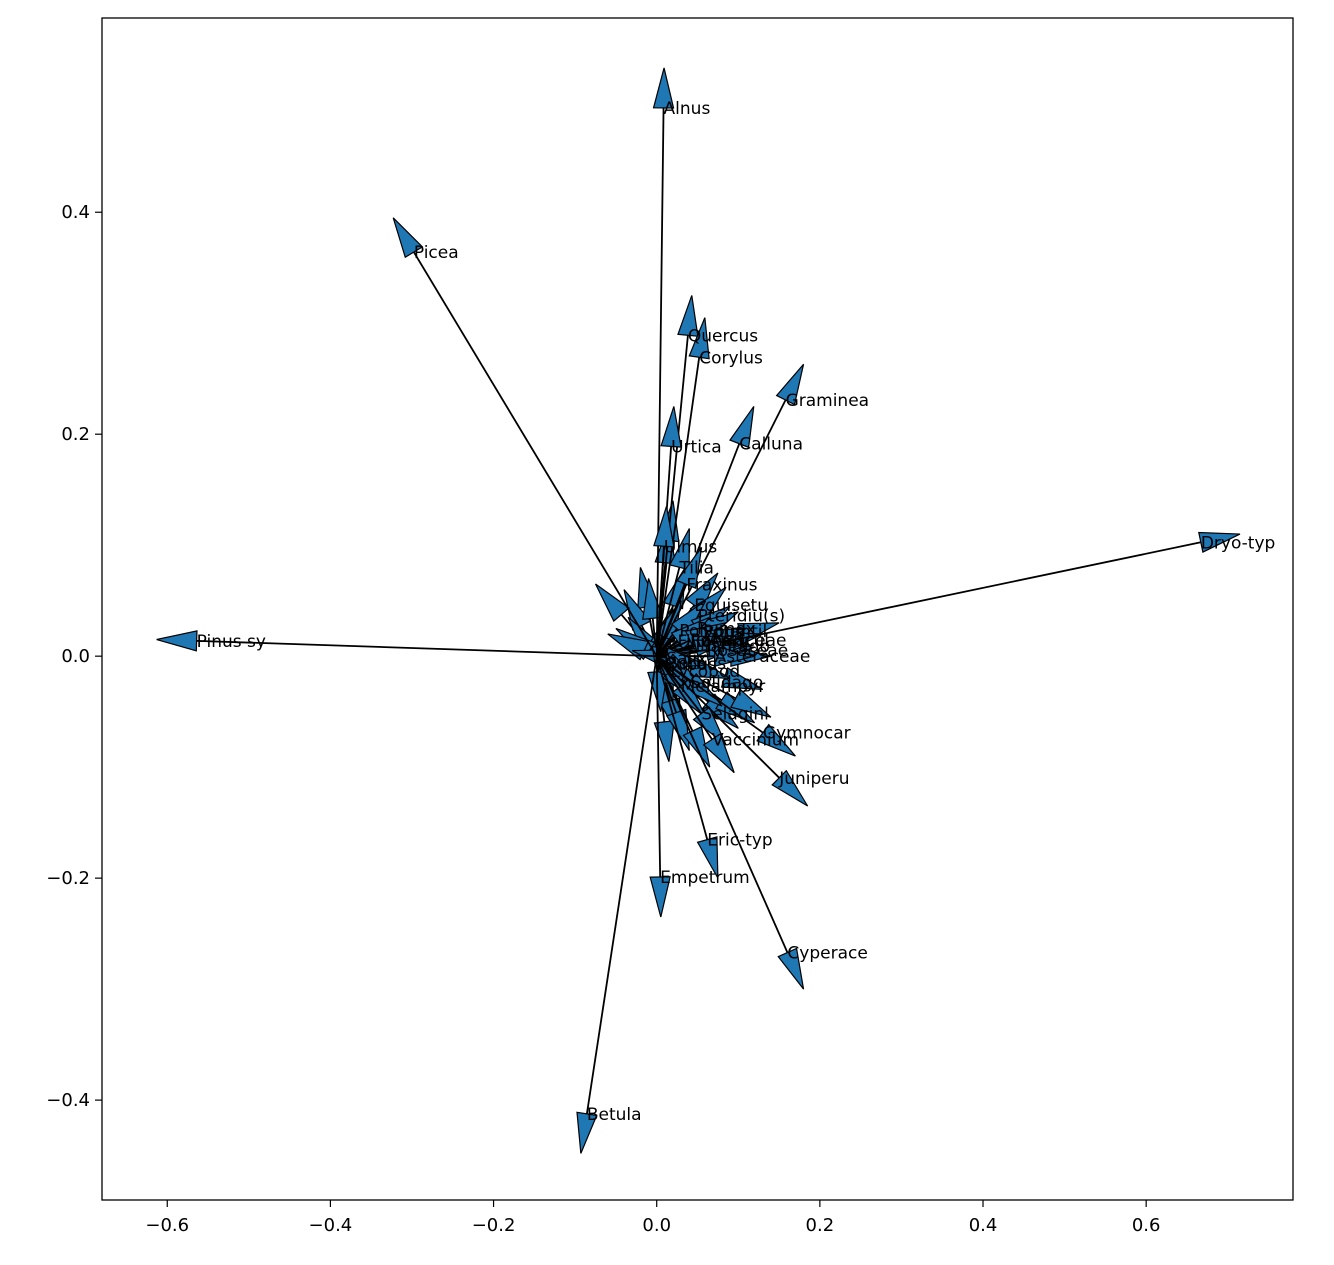  I want to click on arrow-urtica-head, so click(671, 427).